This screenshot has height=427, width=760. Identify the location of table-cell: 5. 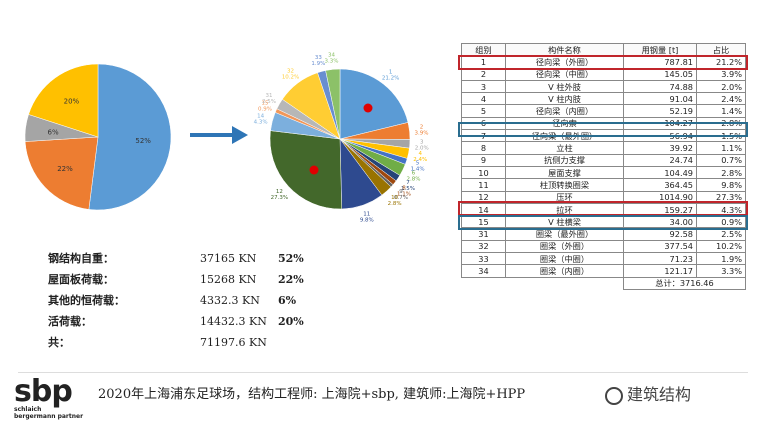
(483, 111).